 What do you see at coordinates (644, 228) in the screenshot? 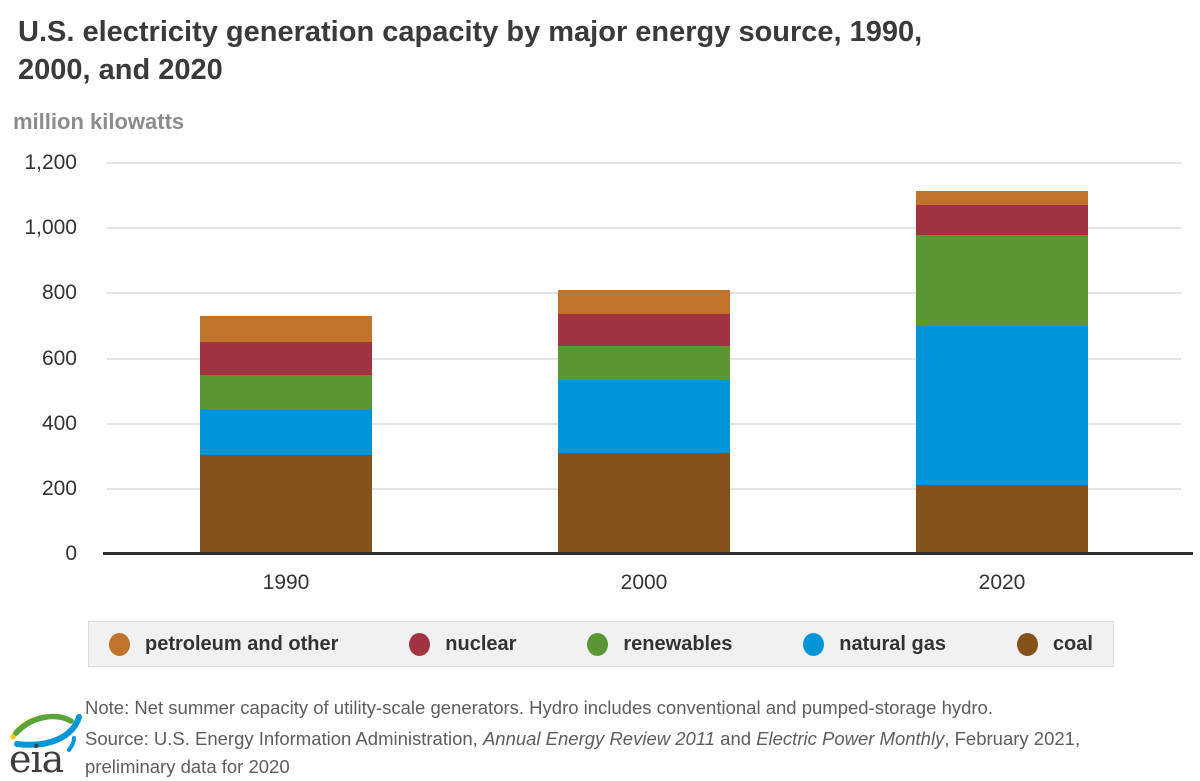
I see `gridline-1,000` at bounding box center [644, 228].